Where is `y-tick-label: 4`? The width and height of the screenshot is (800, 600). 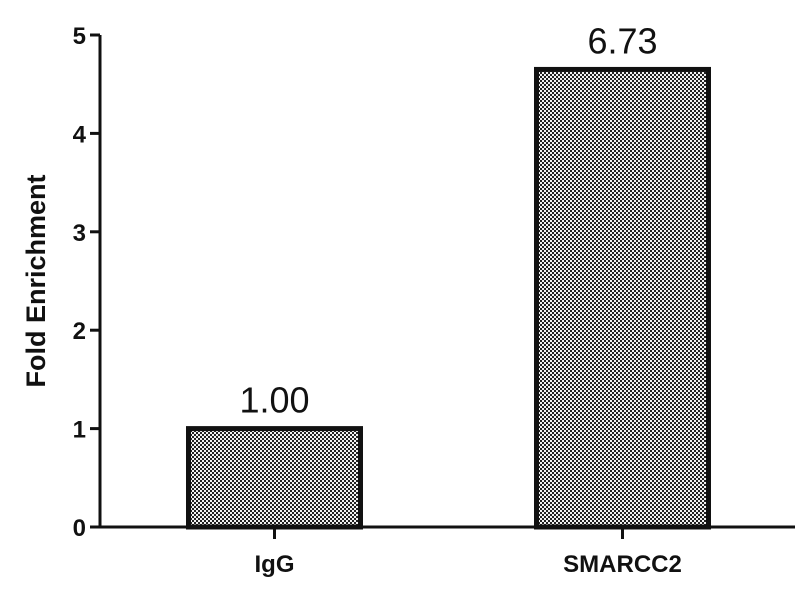
y-tick-label: 4 is located at coordinates (80, 134).